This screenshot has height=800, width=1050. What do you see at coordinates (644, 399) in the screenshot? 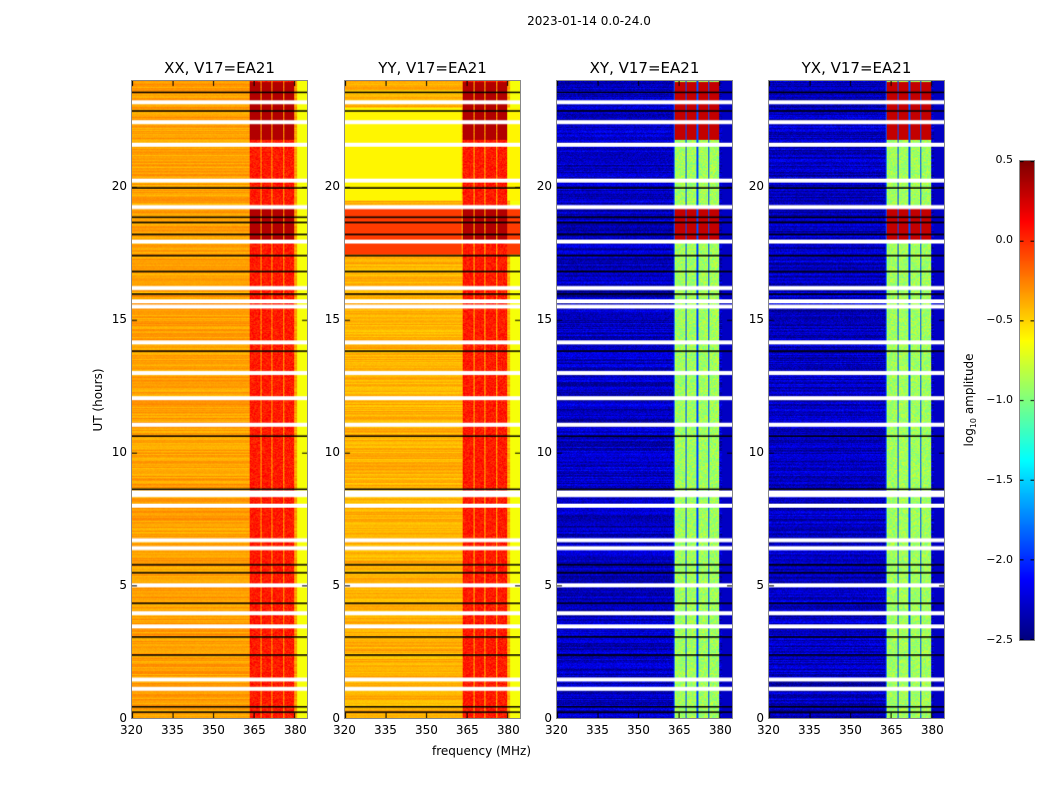
I see `heatmap-xy` at bounding box center [644, 399].